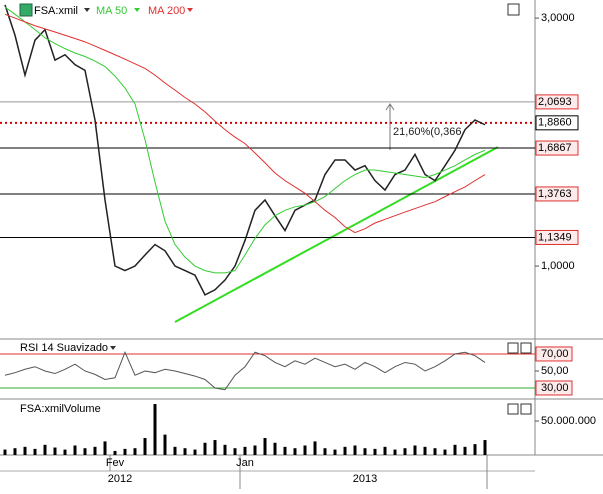 Image resolution: width=603 pixels, height=494 pixels. I want to click on y-tick-label: 70,00, so click(555, 354).